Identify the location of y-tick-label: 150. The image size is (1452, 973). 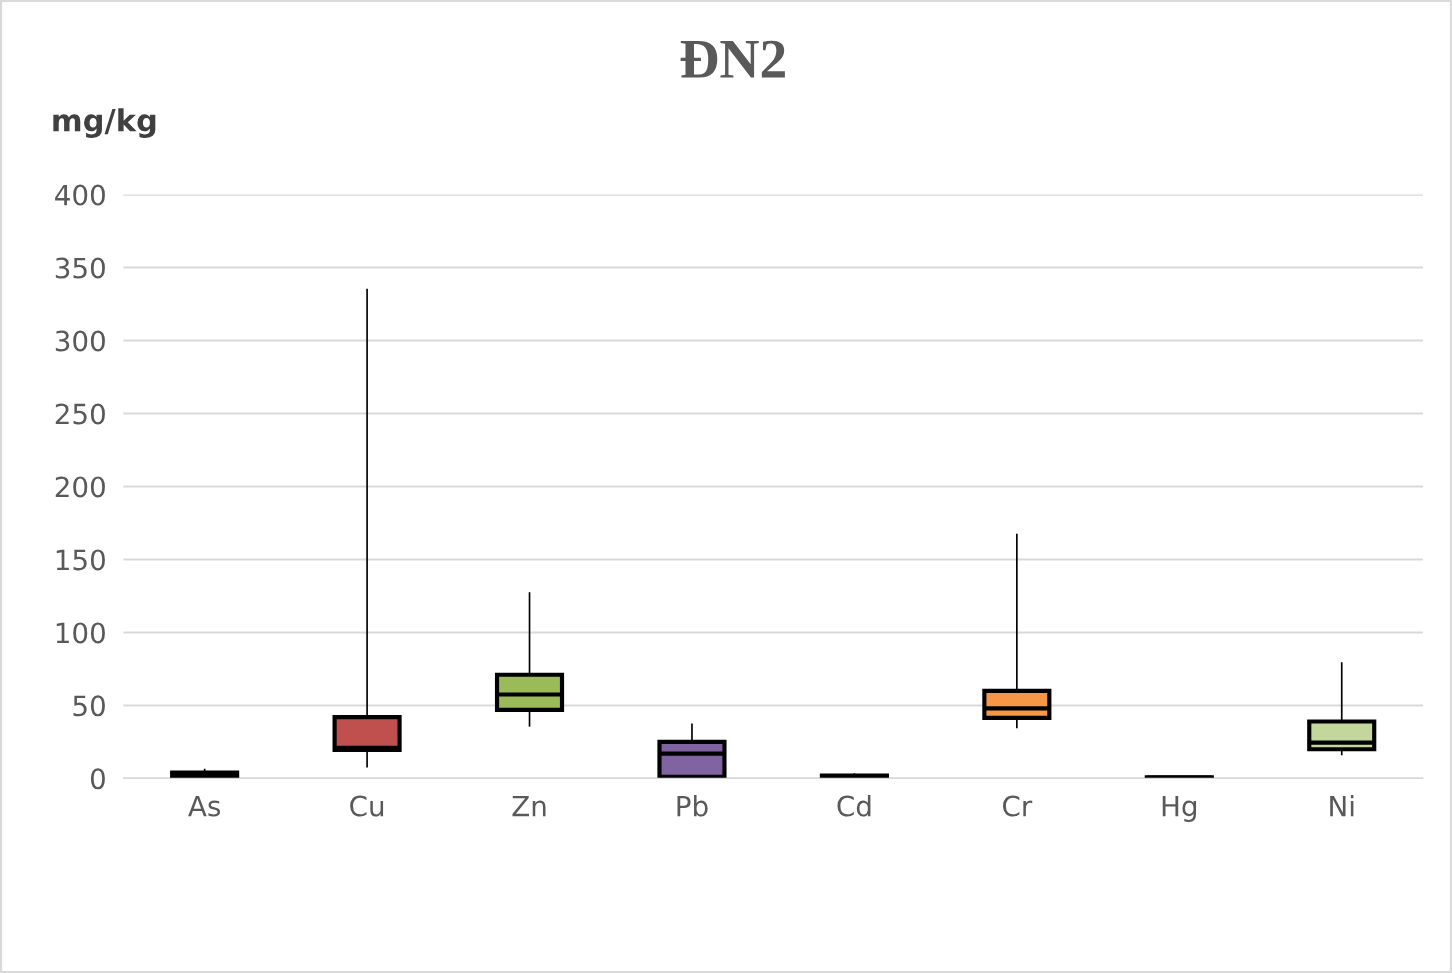
(80, 560).